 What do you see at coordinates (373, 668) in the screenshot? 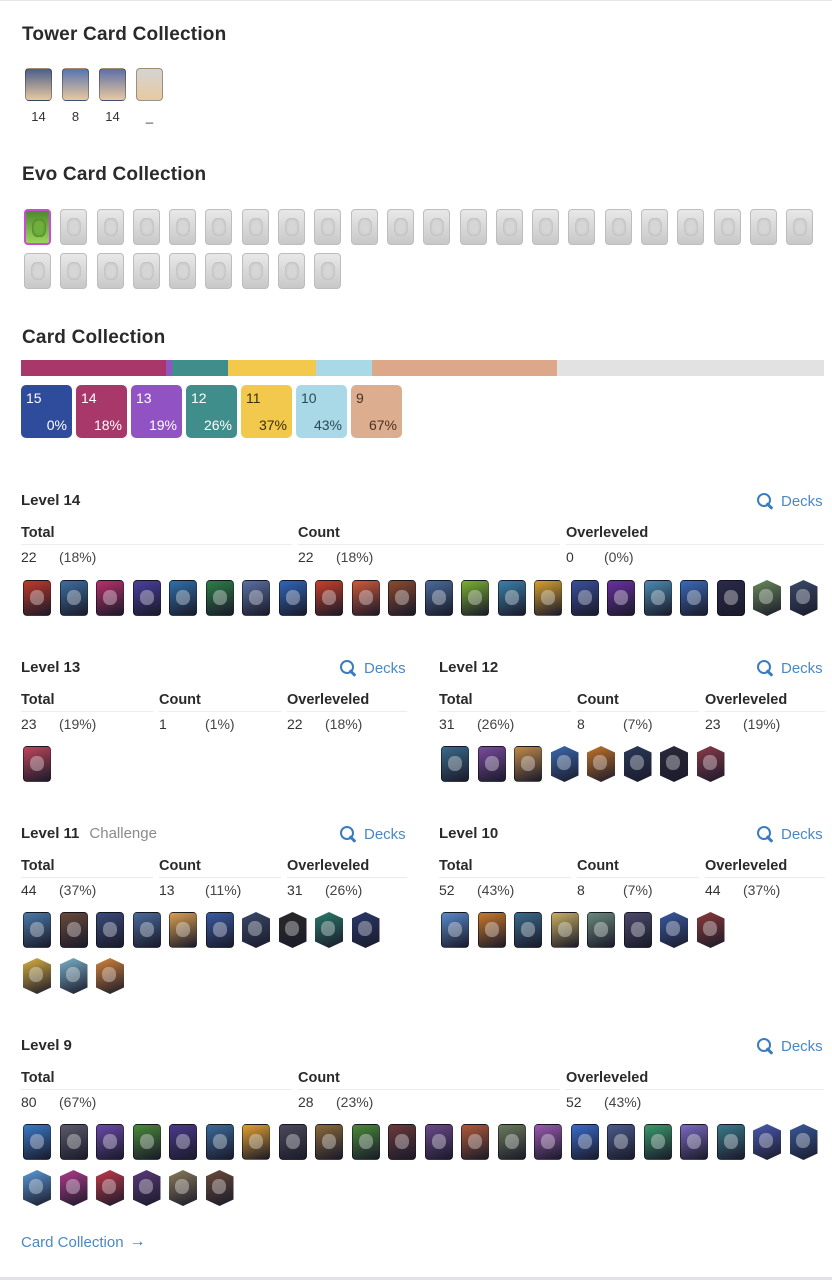
I see `level-13-decks-link: Decks` at bounding box center [373, 668].